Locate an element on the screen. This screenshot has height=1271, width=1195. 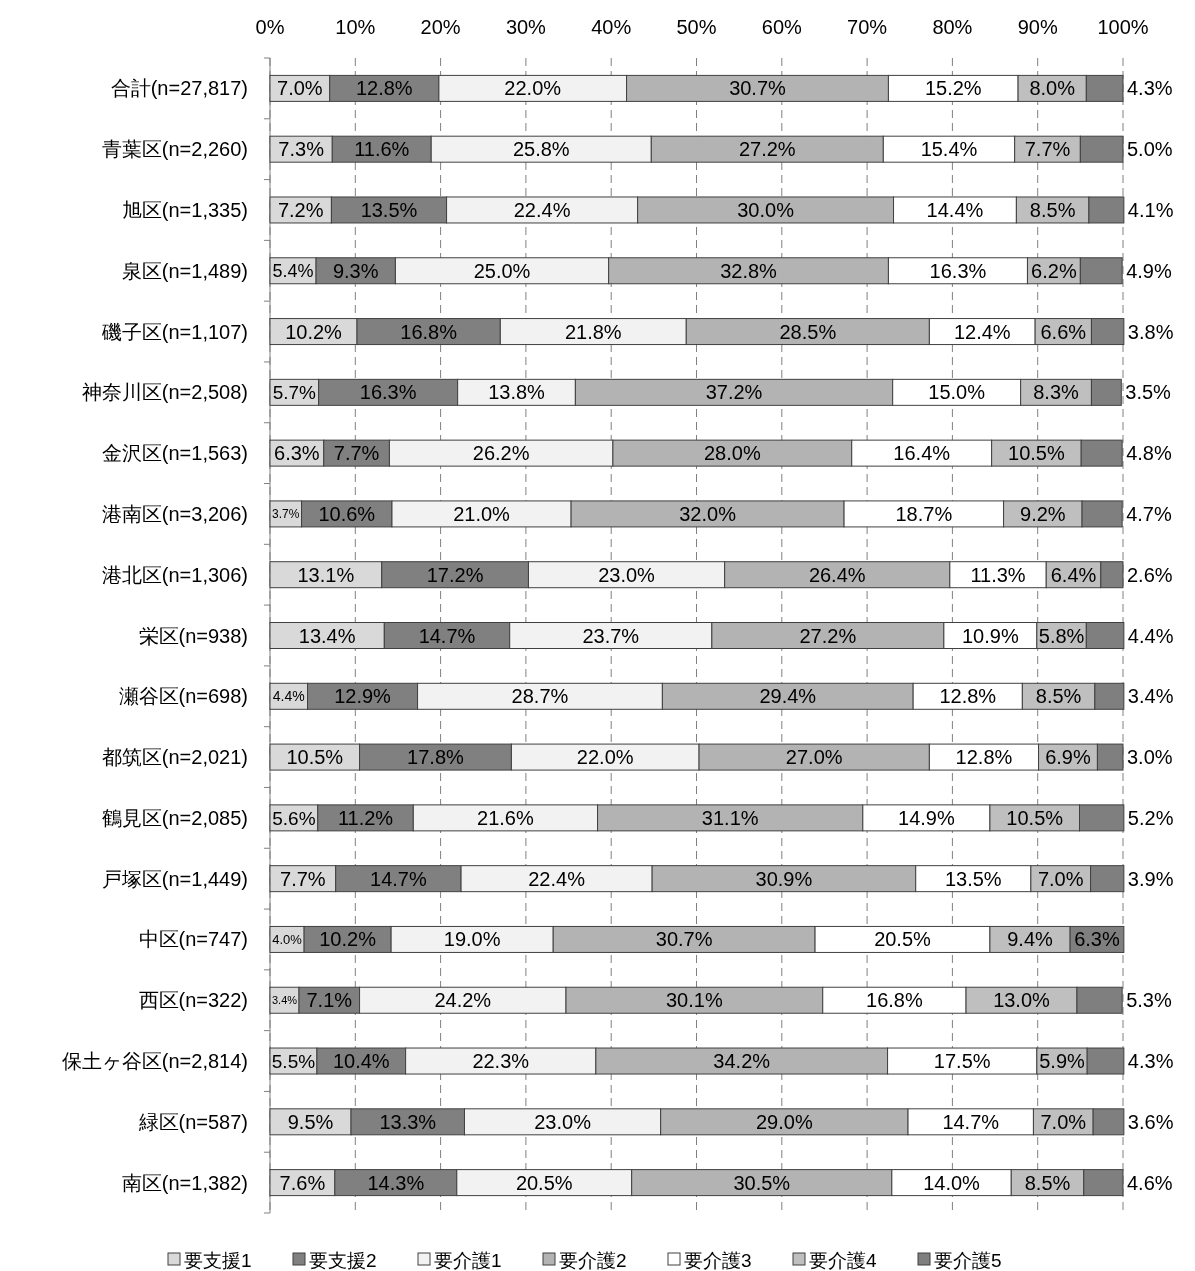
data-label: 21.6% is located at coordinates (505, 817).